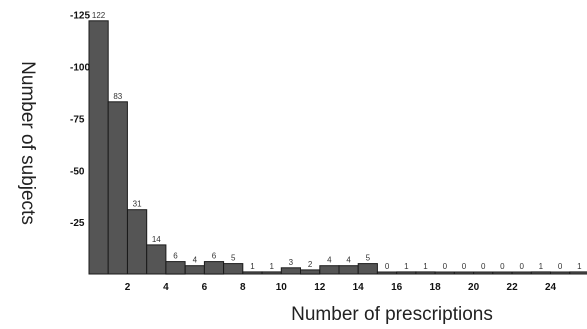  I want to click on x-tick-label: 8, so click(243, 287).